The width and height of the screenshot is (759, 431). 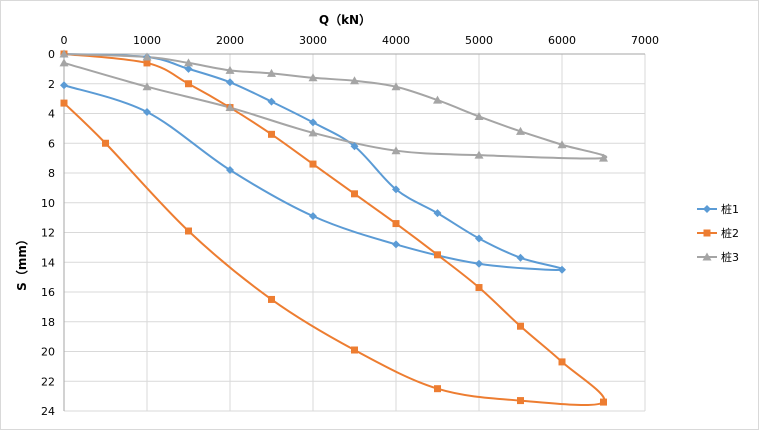 I want to click on legend-label-2: 桩2, so click(x=730, y=233).